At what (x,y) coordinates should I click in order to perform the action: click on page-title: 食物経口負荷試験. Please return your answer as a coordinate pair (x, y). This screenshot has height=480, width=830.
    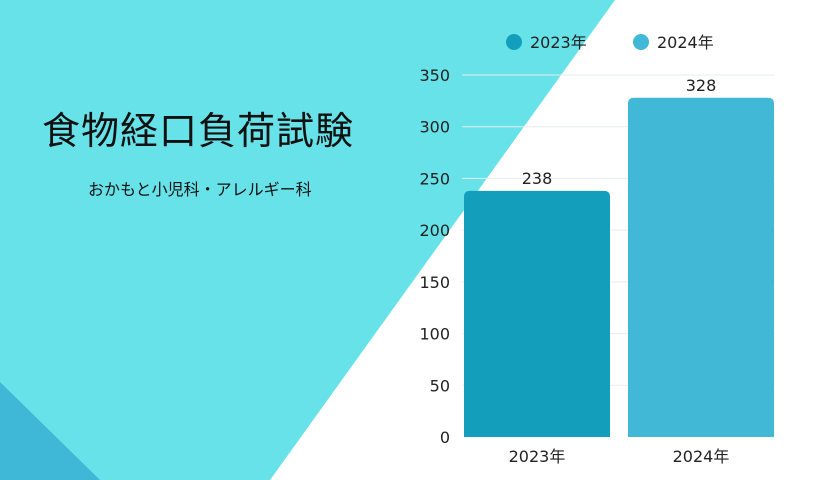
    Looking at the image, I should click on (198, 131).